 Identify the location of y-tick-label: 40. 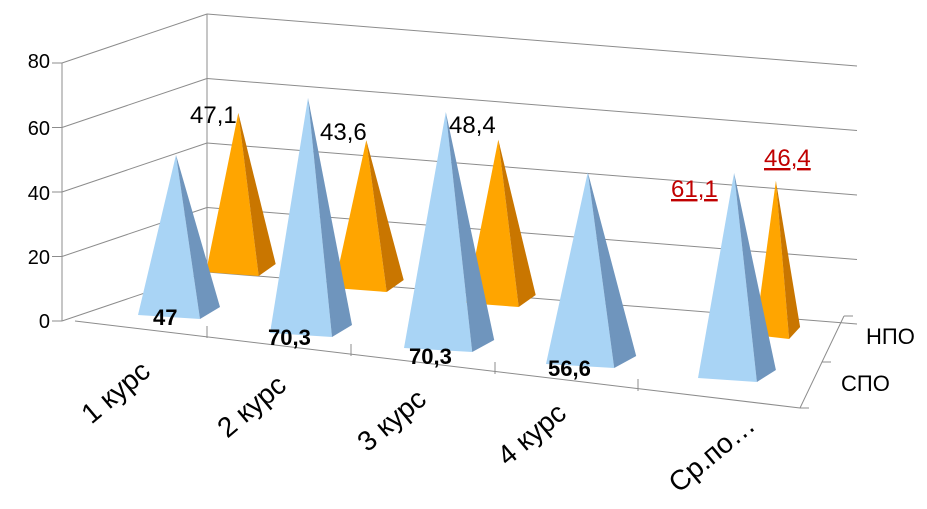
(39, 194).